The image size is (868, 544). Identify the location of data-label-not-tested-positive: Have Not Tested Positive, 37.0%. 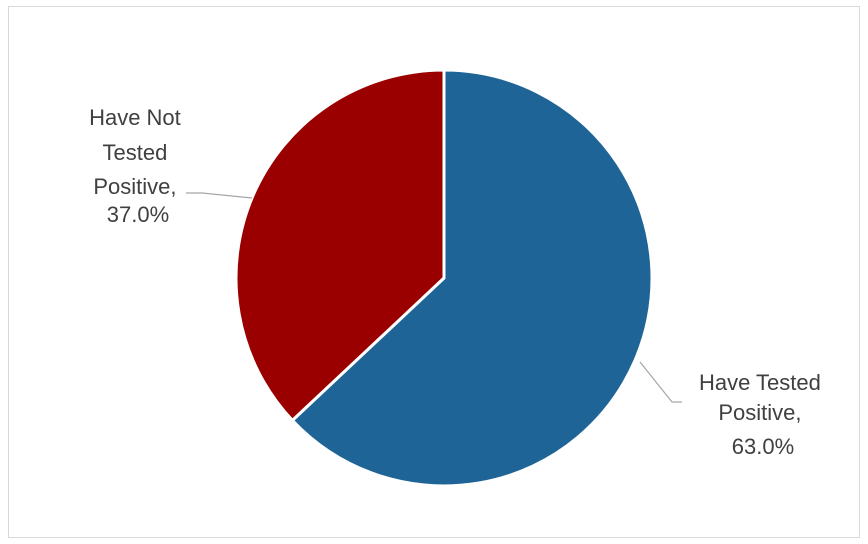
(138, 166).